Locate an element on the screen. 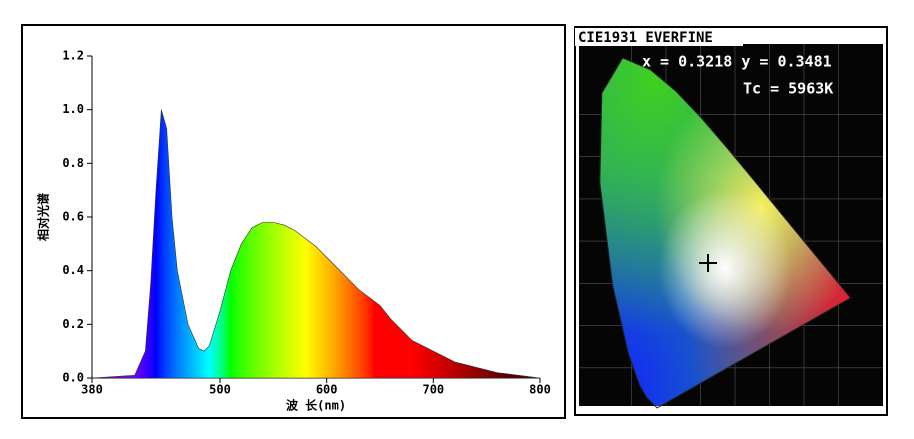 This screenshot has height=439, width=914. y-tick-label: 1.2 is located at coordinates (73, 56).